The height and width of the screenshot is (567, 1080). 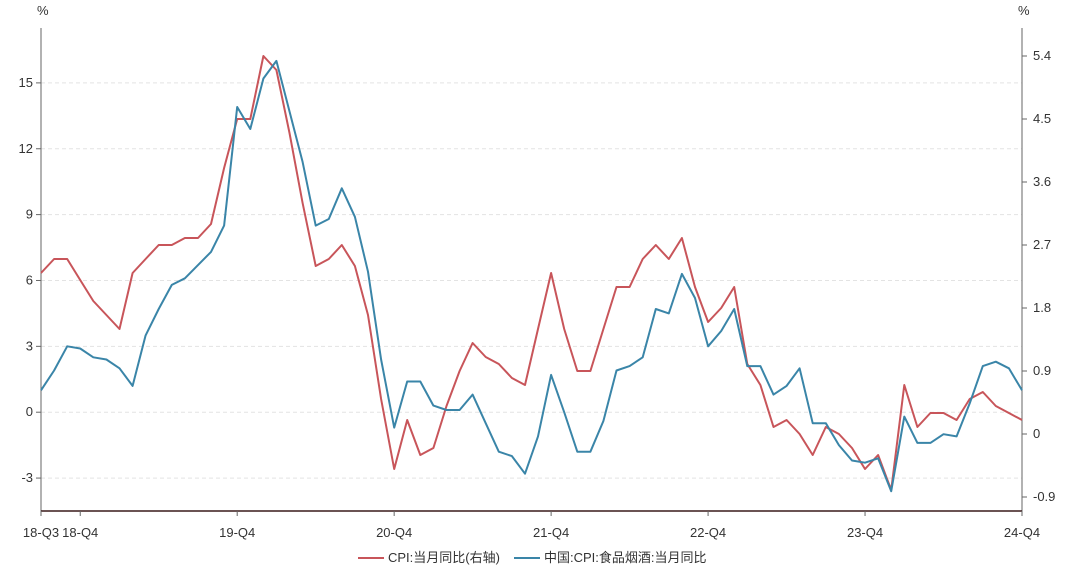 What do you see at coordinates (394, 532) in the screenshot?
I see `x-tick-label: 20-Q4` at bounding box center [394, 532].